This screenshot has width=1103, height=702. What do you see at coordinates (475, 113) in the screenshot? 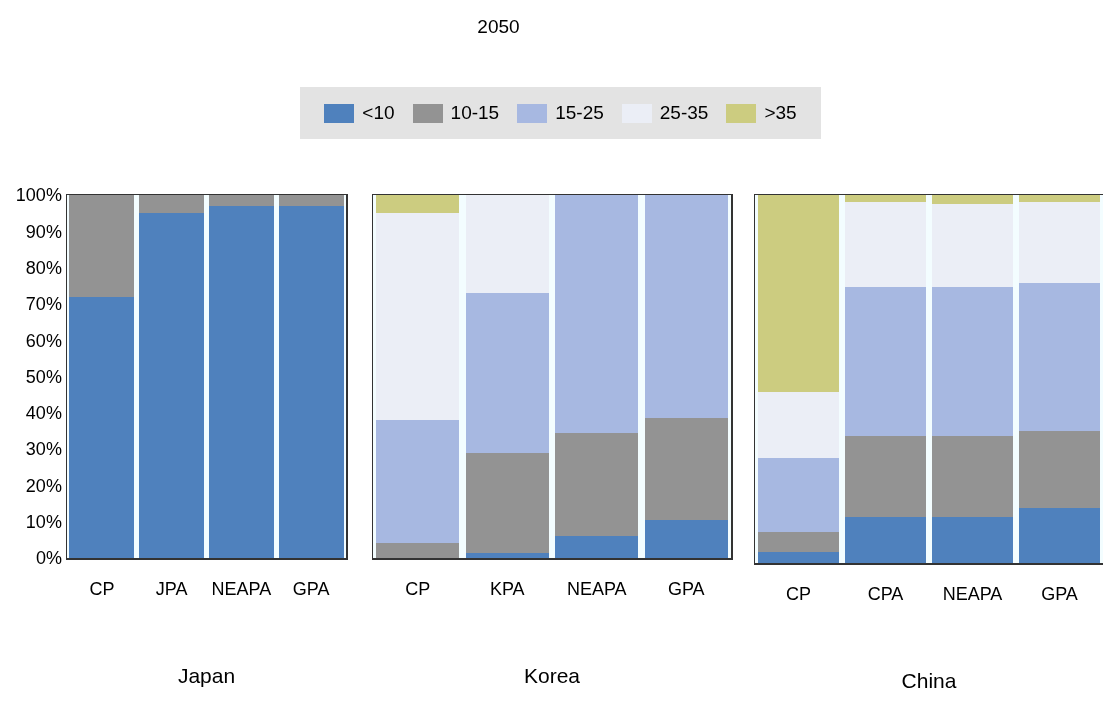
I see `legend-label: 10-15` at bounding box center [475, 113].